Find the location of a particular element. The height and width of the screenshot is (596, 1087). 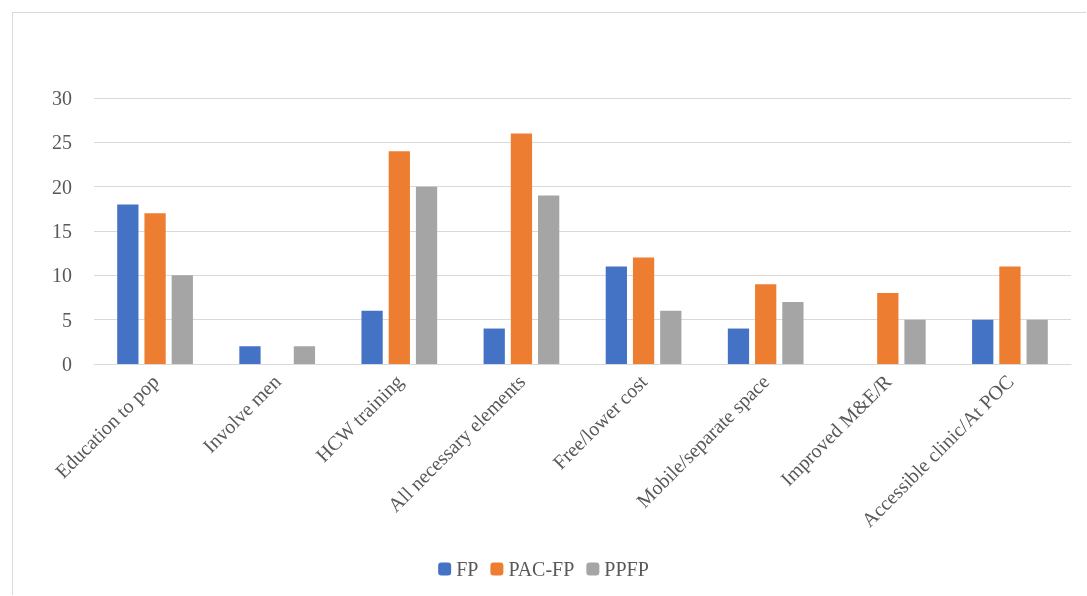

y-tick-label: 10 is located at coordinates (62, 275).